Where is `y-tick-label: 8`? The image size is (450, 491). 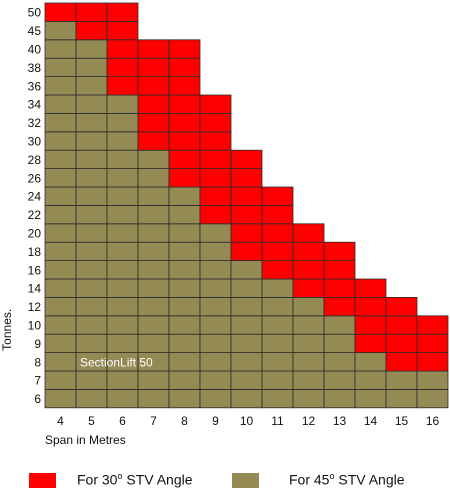
y-tick-label: 8 is located at coordinates (37, 362).